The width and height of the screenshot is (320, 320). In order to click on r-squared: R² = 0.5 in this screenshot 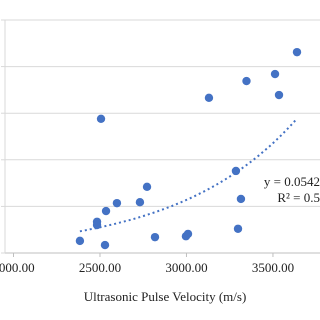, I will do `click(298, 197)`.